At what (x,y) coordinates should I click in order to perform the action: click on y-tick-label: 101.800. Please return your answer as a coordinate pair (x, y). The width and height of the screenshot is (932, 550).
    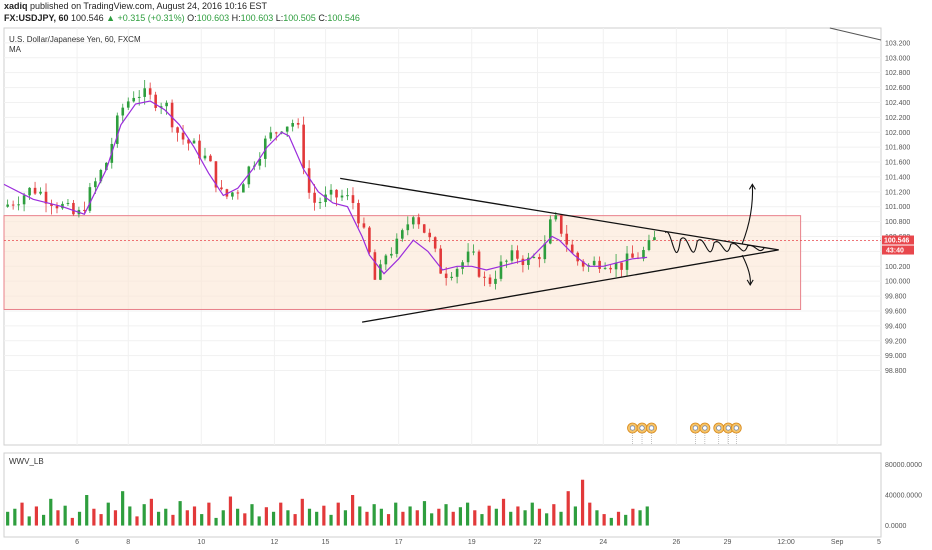
    Looking at the image, I should click on (897, 148).